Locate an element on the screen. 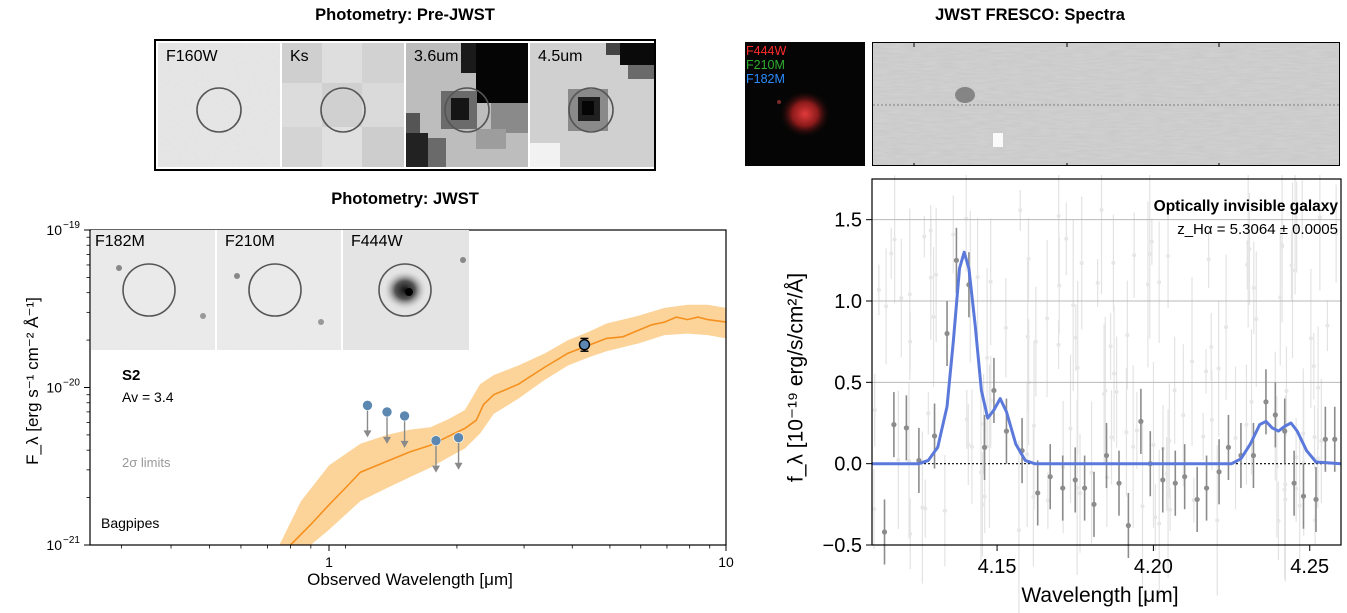 This screenshot has height=613, width=1347. y-tick-label: 1.0 is located at coordinates (848, 302).